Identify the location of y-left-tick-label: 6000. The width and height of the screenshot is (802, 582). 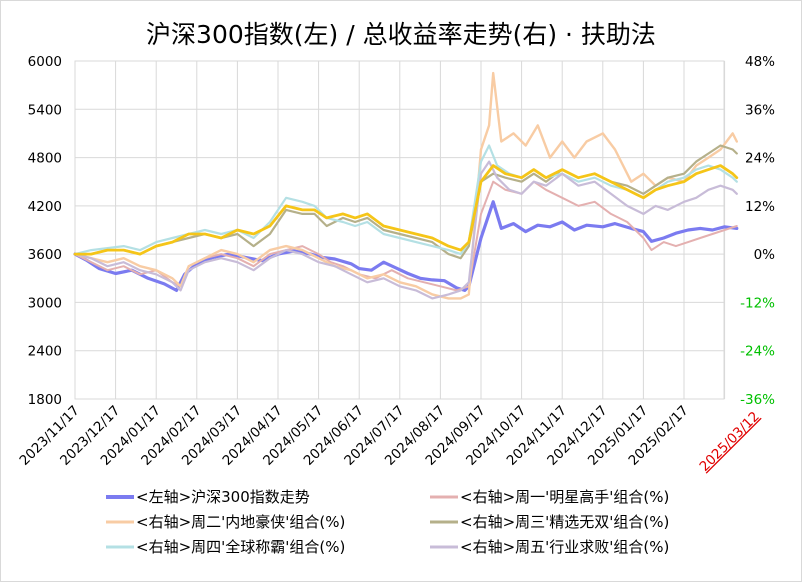
(45, 62).